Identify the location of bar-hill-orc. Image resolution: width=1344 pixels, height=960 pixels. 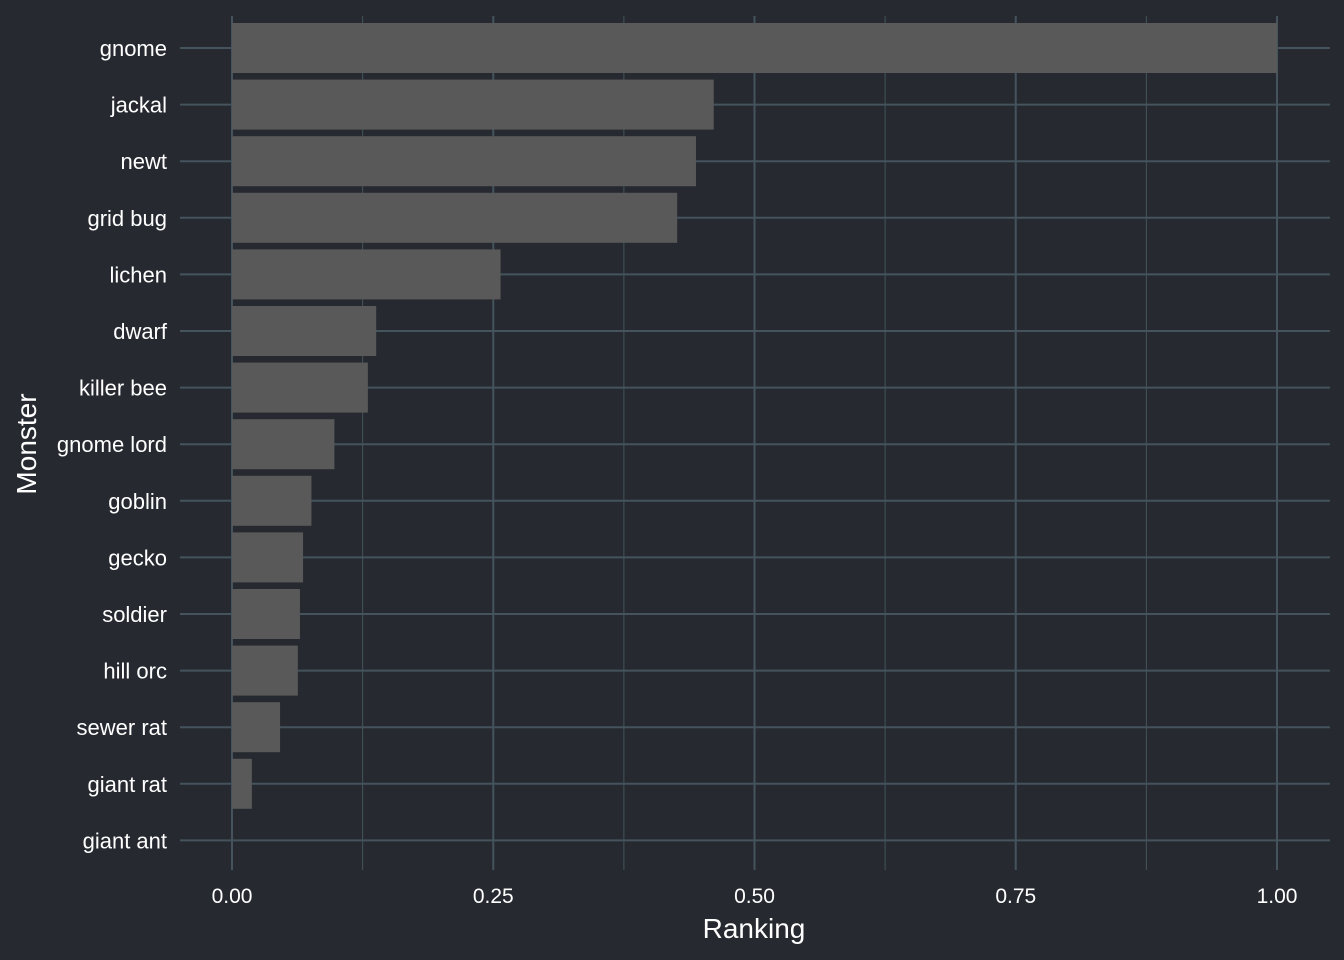
(265, 670).